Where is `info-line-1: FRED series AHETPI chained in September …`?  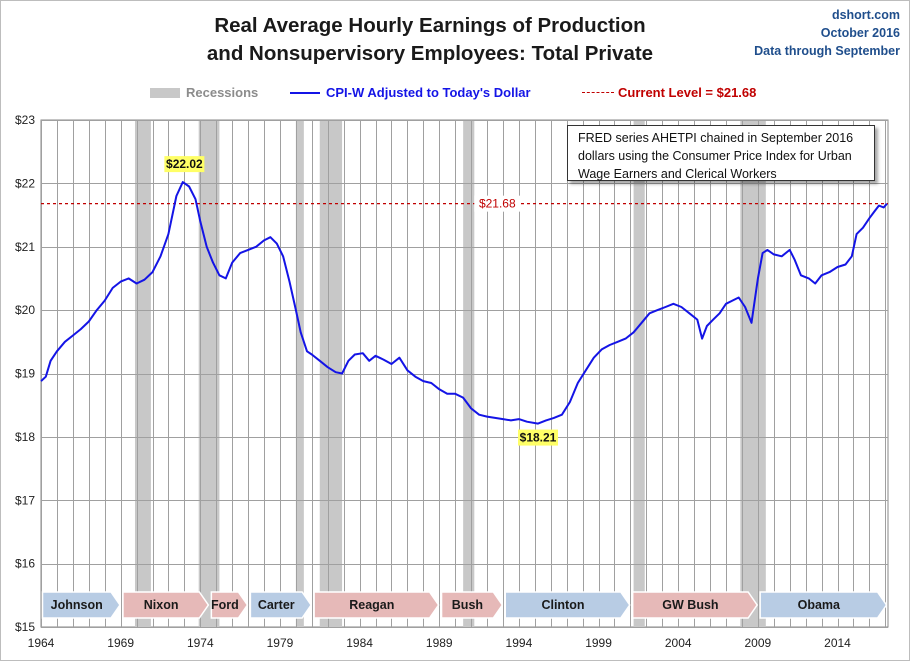 info-line-1: FRED series AHETPI chained in September … is located at coordinates (716, 138).